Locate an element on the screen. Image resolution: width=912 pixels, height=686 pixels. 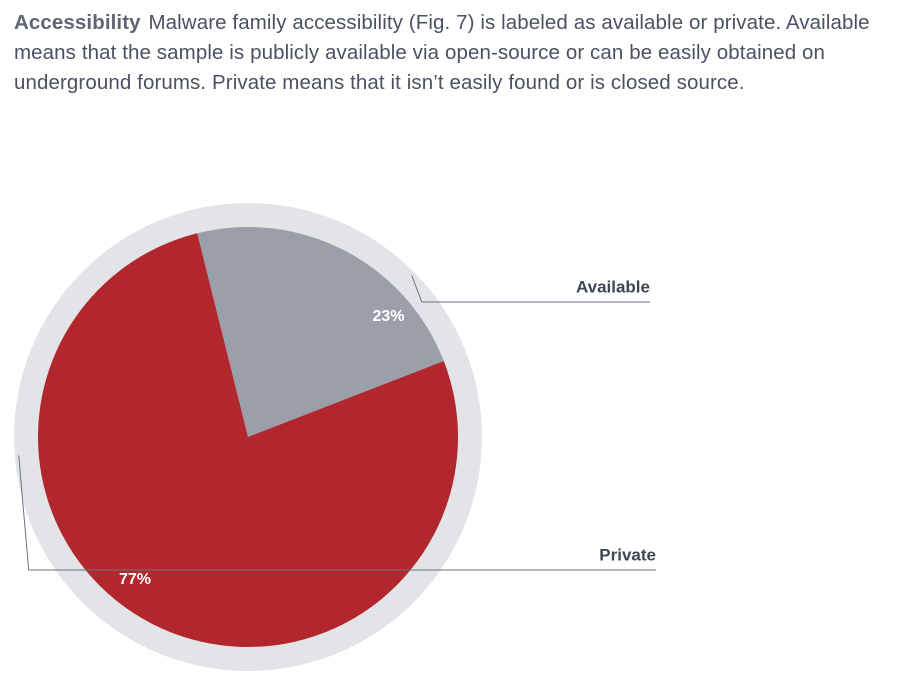
legend-label-private: Private is located at coordinates (627, 554).